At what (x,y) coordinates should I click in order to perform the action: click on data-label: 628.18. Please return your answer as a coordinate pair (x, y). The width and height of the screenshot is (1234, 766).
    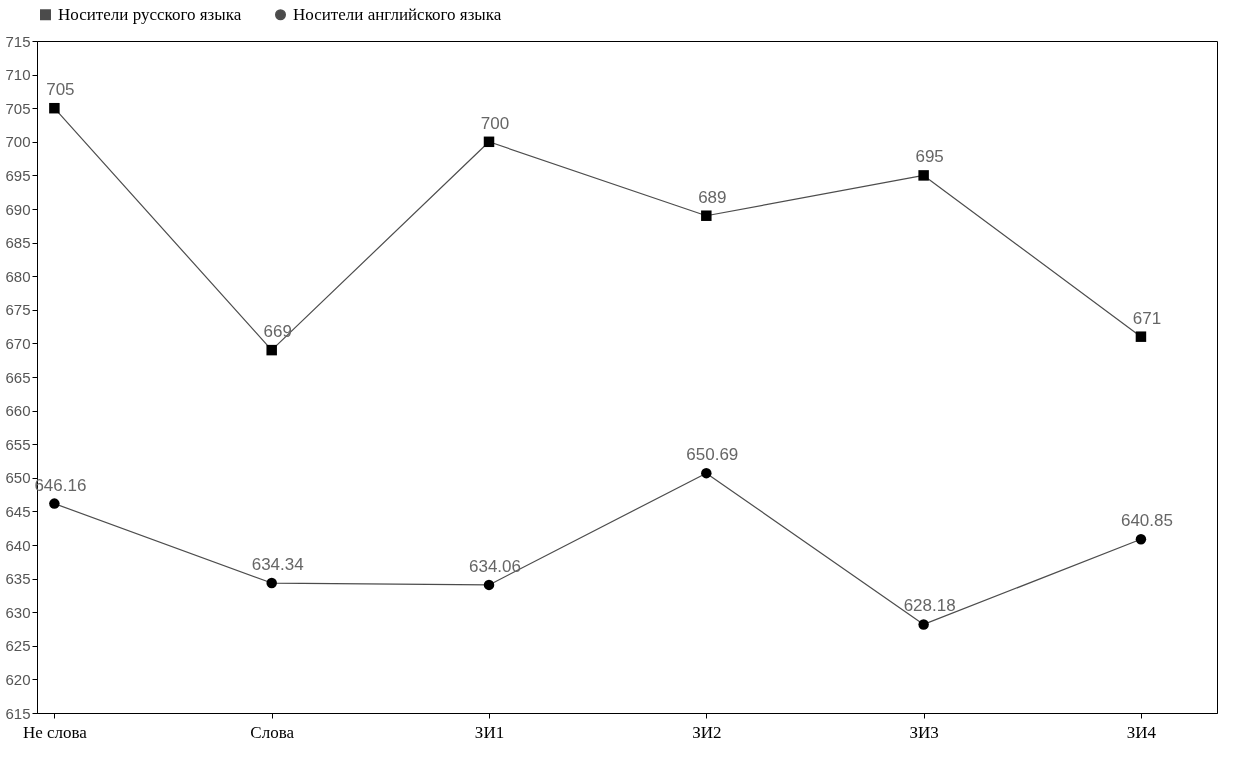
    Looking at the image, I should click on (929, 606).